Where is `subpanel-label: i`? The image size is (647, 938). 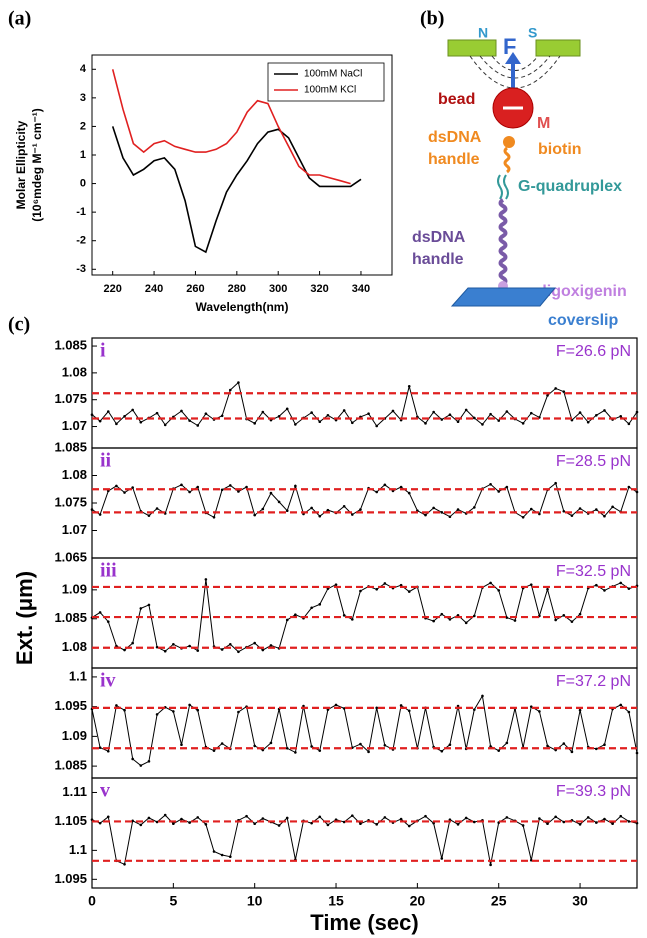
subpanel-label: i is located at coordinates (103, 351).